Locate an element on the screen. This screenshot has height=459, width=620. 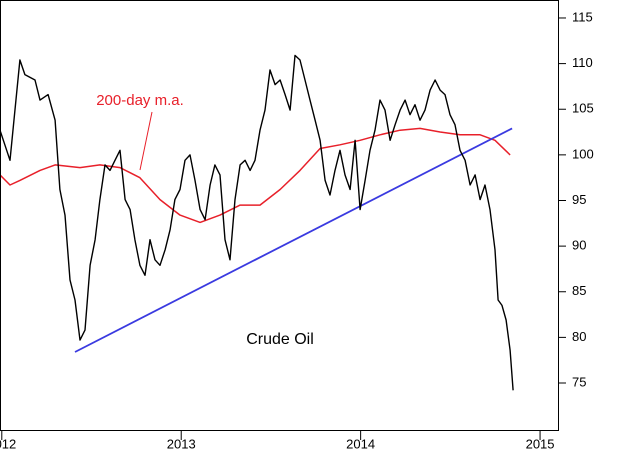
y-tick-label: 80 is located at coordinates (579, 336).